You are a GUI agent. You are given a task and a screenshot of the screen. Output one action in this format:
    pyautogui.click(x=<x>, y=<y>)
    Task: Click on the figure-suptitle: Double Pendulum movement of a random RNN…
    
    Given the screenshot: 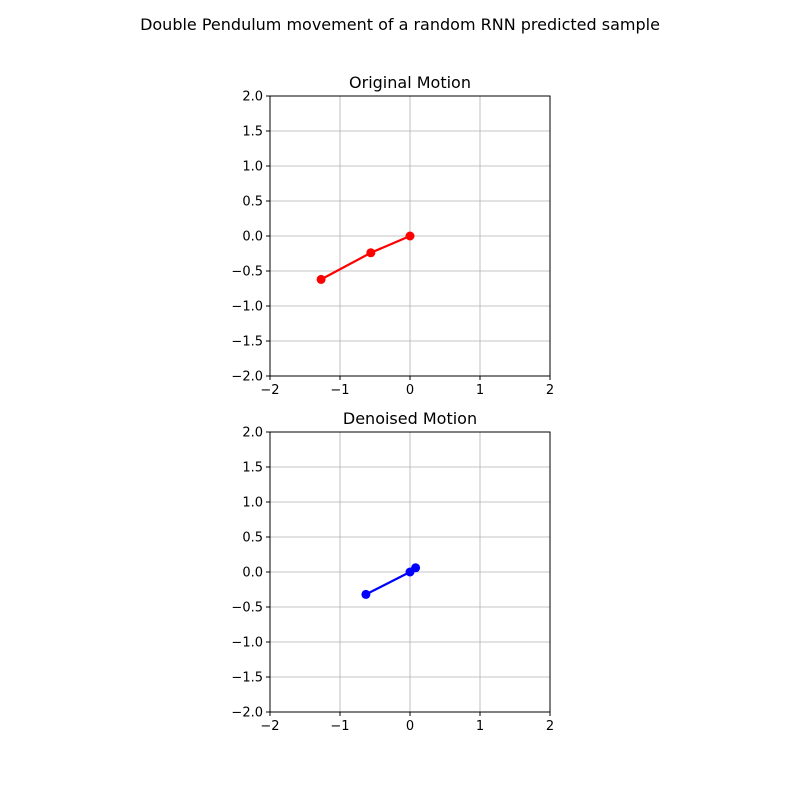 What is the action you would take?
    pyautogui.click(x=400, y=24)
    